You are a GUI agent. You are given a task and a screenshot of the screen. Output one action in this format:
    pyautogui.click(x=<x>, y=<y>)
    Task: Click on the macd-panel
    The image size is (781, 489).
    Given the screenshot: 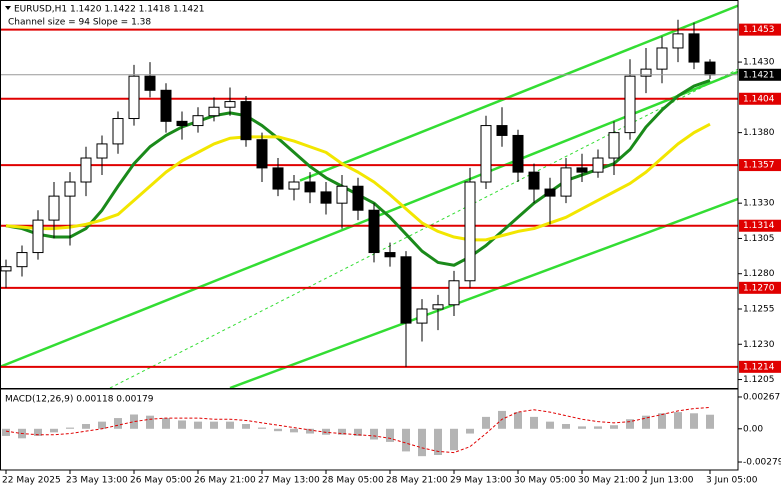 What is the action you would take?
    pyautogui.click(x=358, y=431)
    